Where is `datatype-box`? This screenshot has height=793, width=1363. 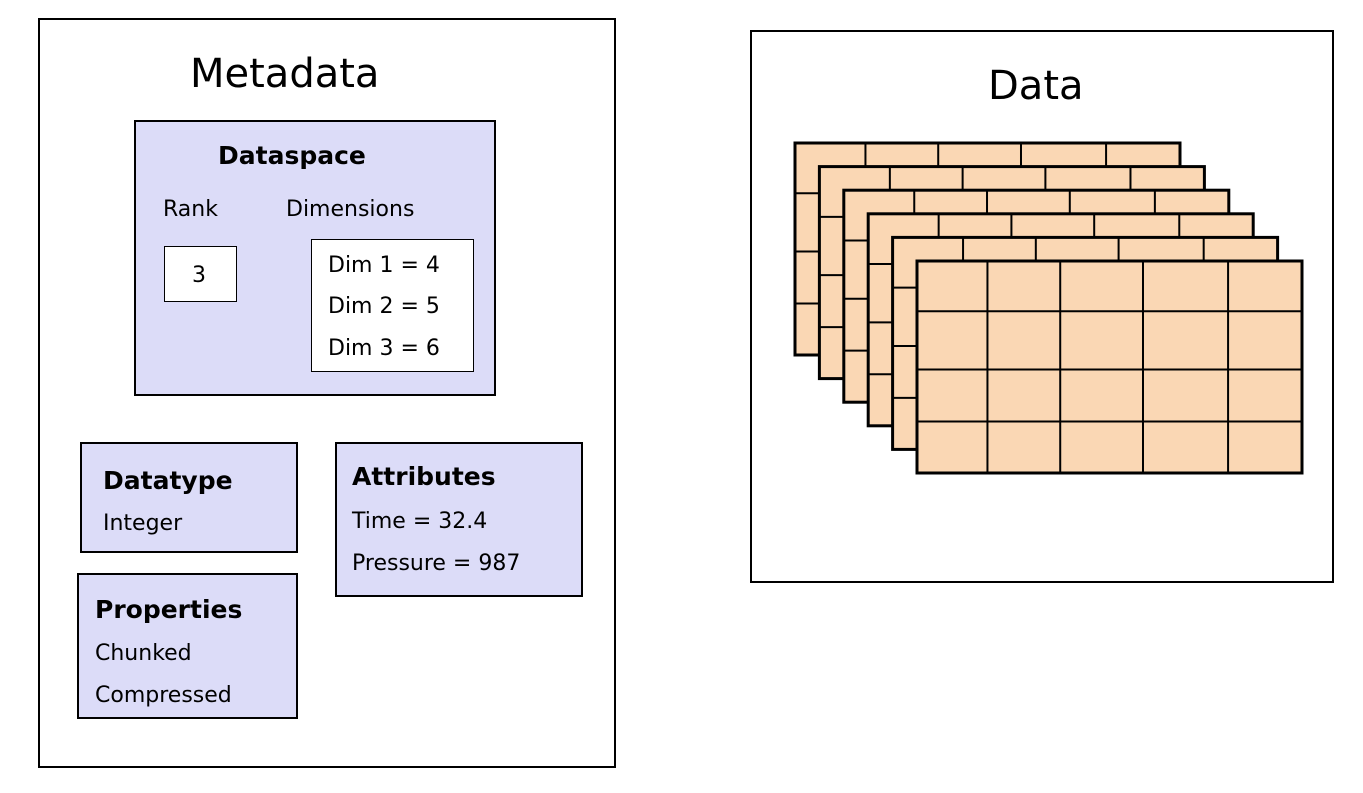
datatype-box is located at coordinates (189, 497).